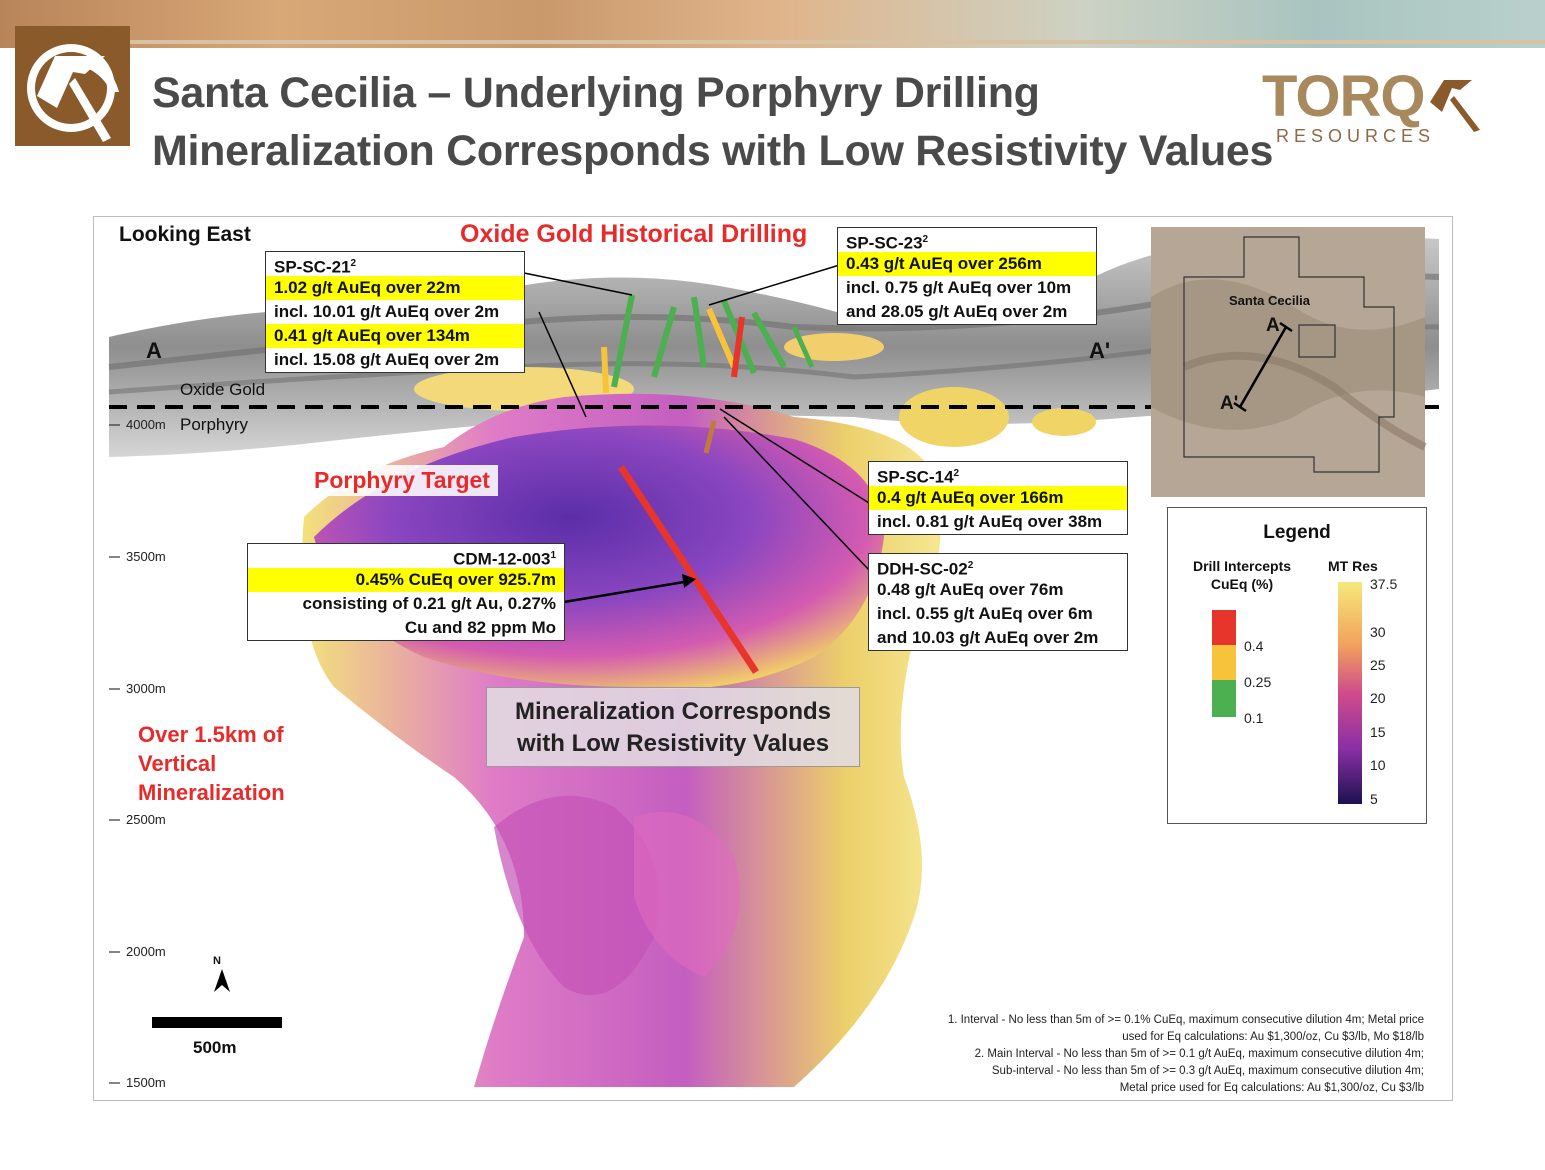  What do you see at coordinates (634, 234) in the screenshot?
I see `historical-drilling-label: Oxide Gold Historical Drilling` at bounding box center [634, 234].